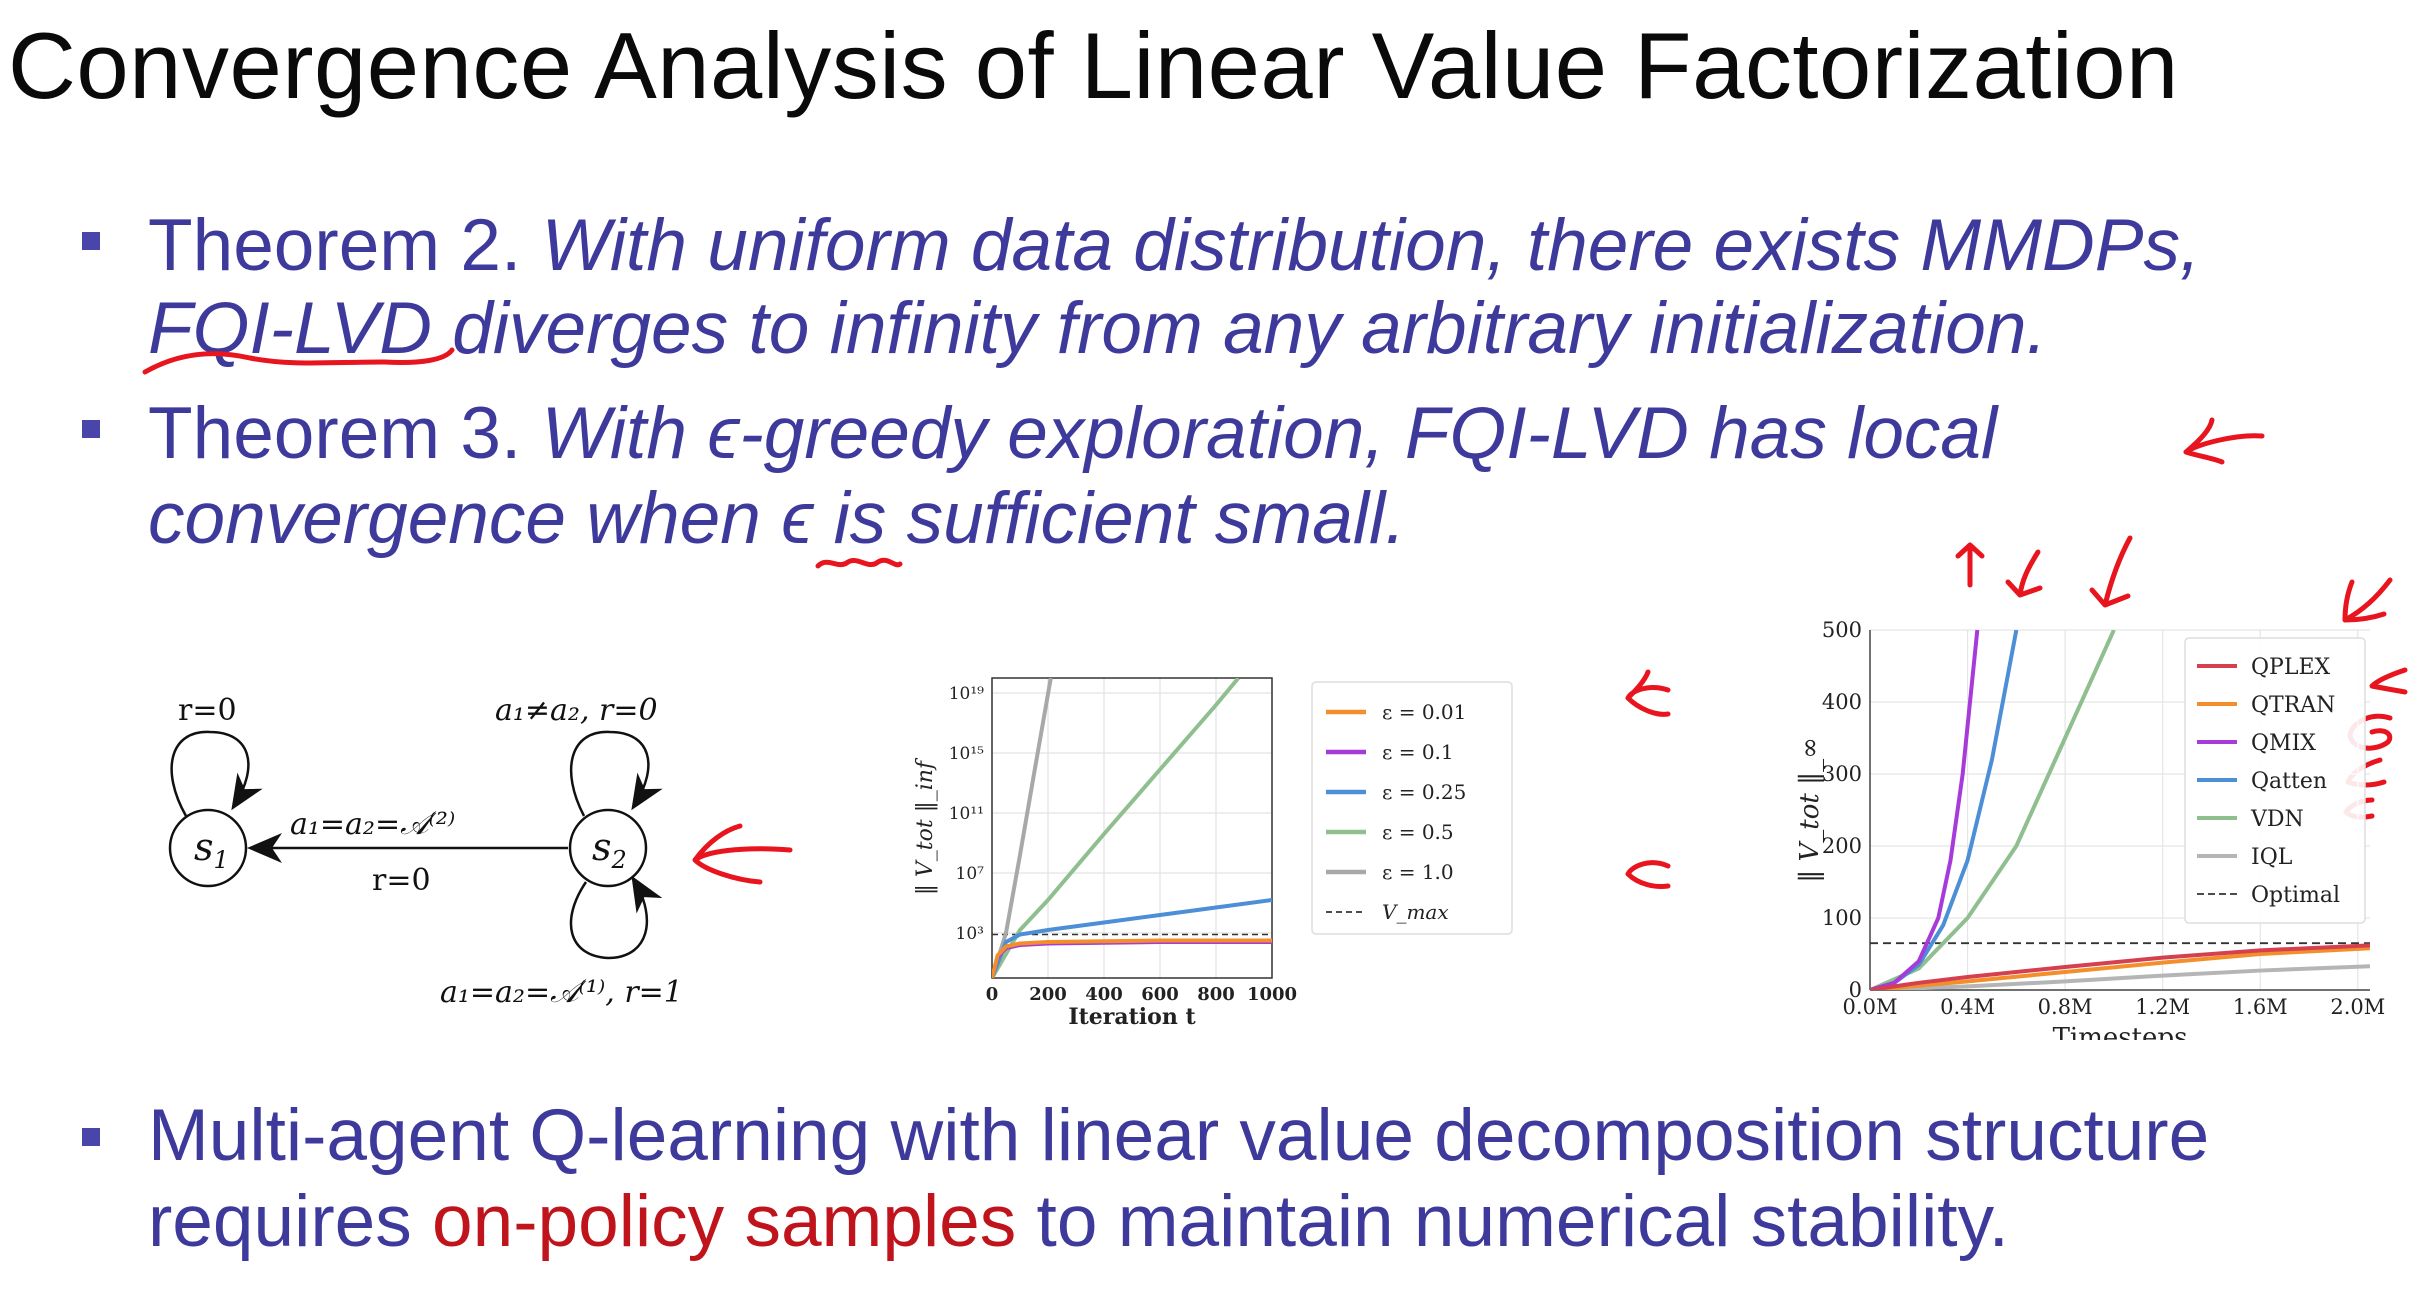 The height and width of the screenshot is (1290, 2424). What do you see at coordinates (1272, 994) in the screenshot?
I see `x-tick-label: 1000` at bounding box center [1272, 994].